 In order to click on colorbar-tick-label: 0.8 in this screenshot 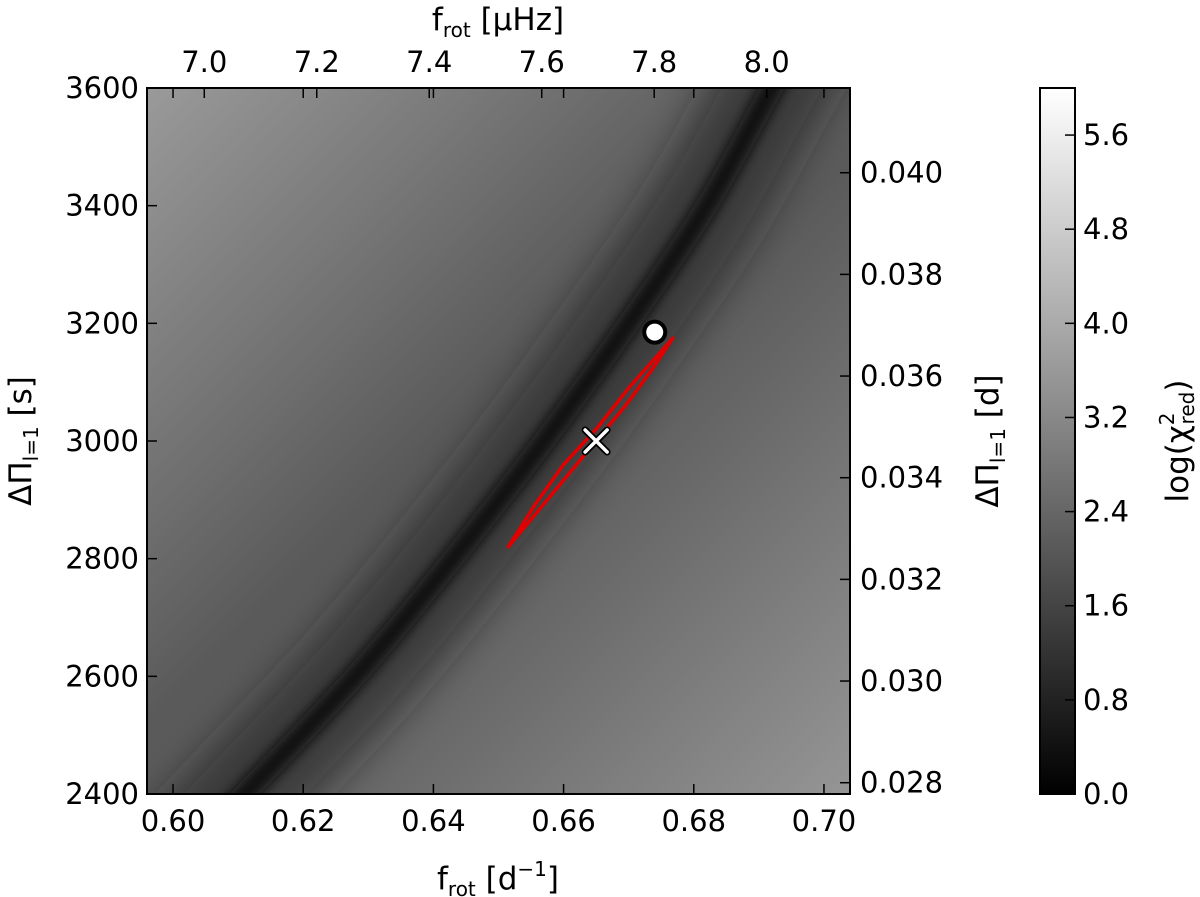, I will do `click(1106, 700)`.